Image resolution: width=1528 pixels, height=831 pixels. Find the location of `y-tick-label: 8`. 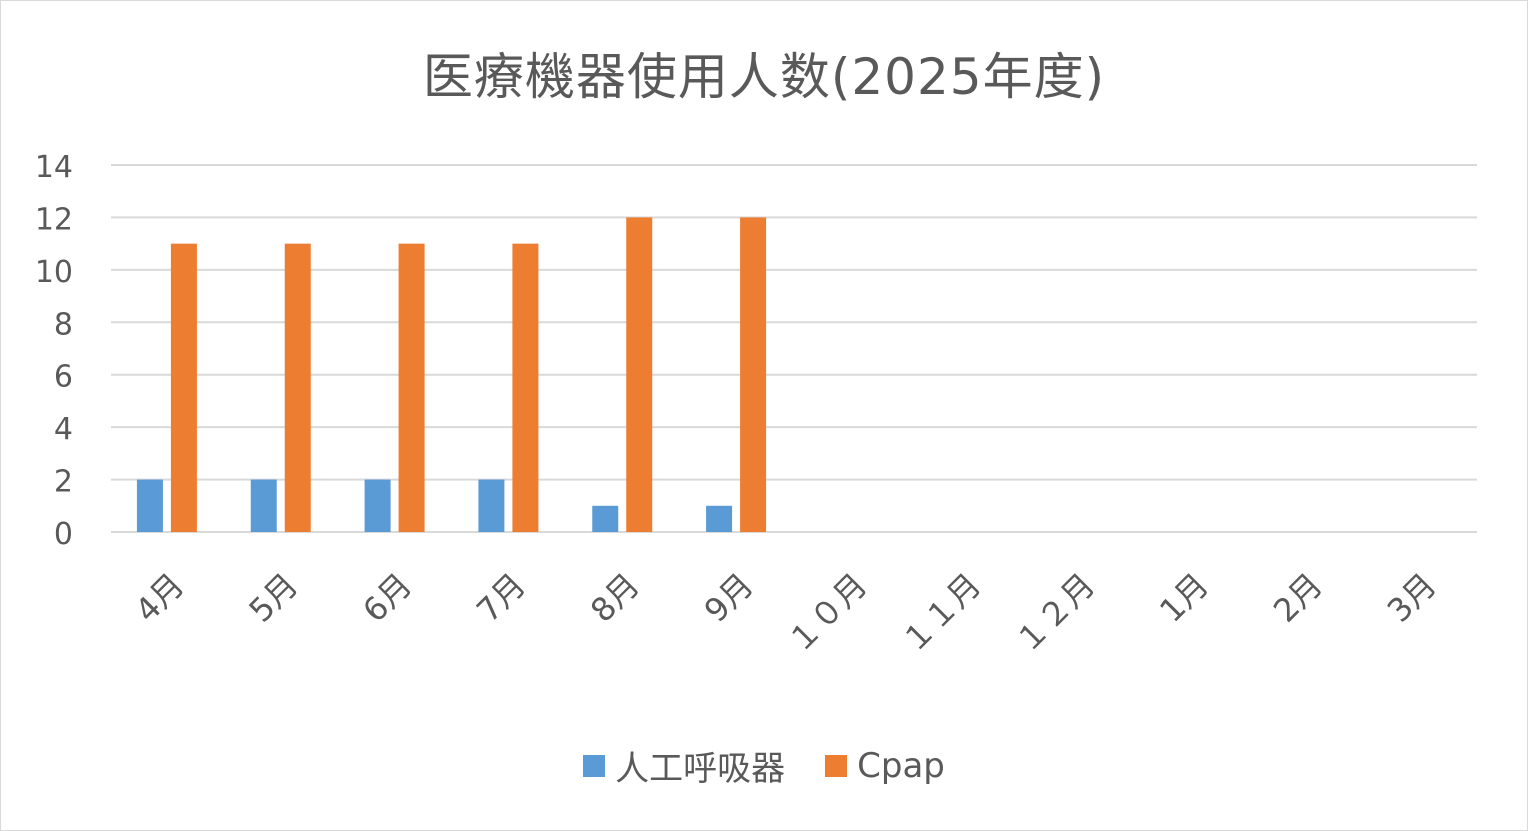

y-tick-label: 8 is located at coordinates (63, 324).